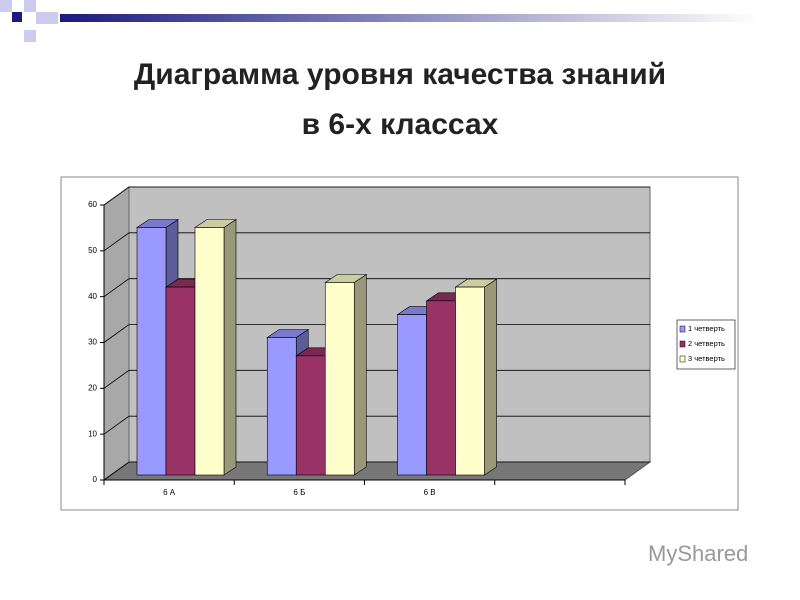 The width and height of the screenshot is (800, 600). I want to click on y-tick-label: 40, so click(92, 296).